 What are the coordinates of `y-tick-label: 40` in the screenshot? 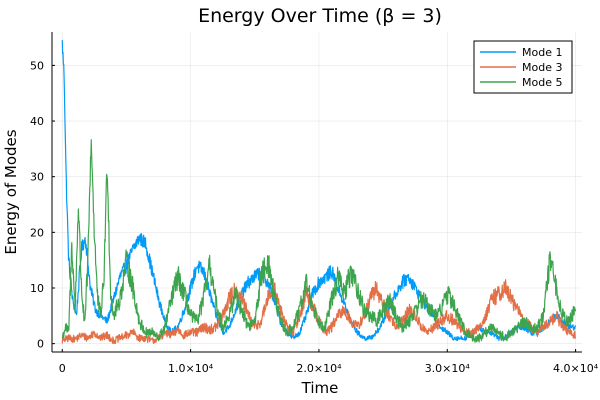 It's located at (37, 121).